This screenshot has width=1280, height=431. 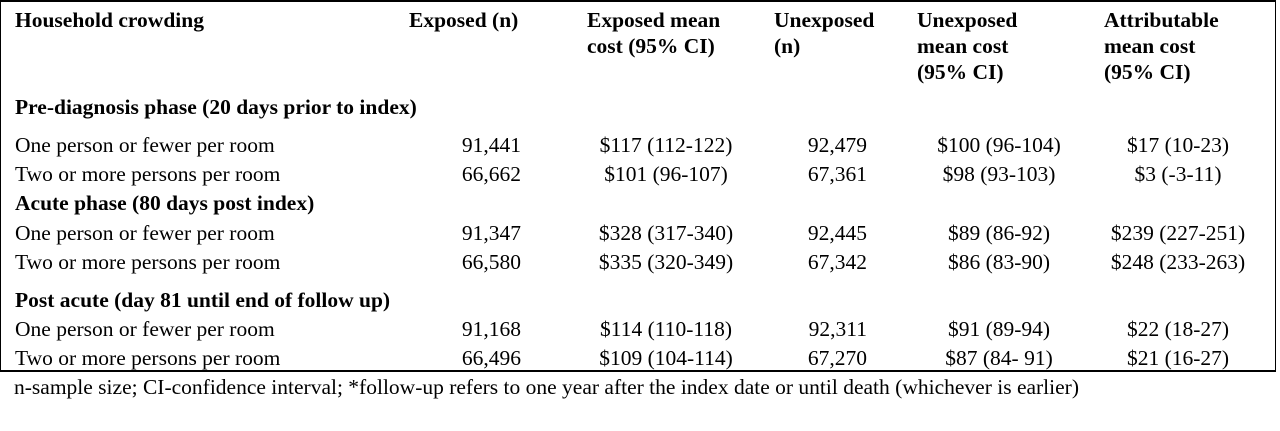 I want to click on header-line: Exposed mean, so click(x=654, y=20).